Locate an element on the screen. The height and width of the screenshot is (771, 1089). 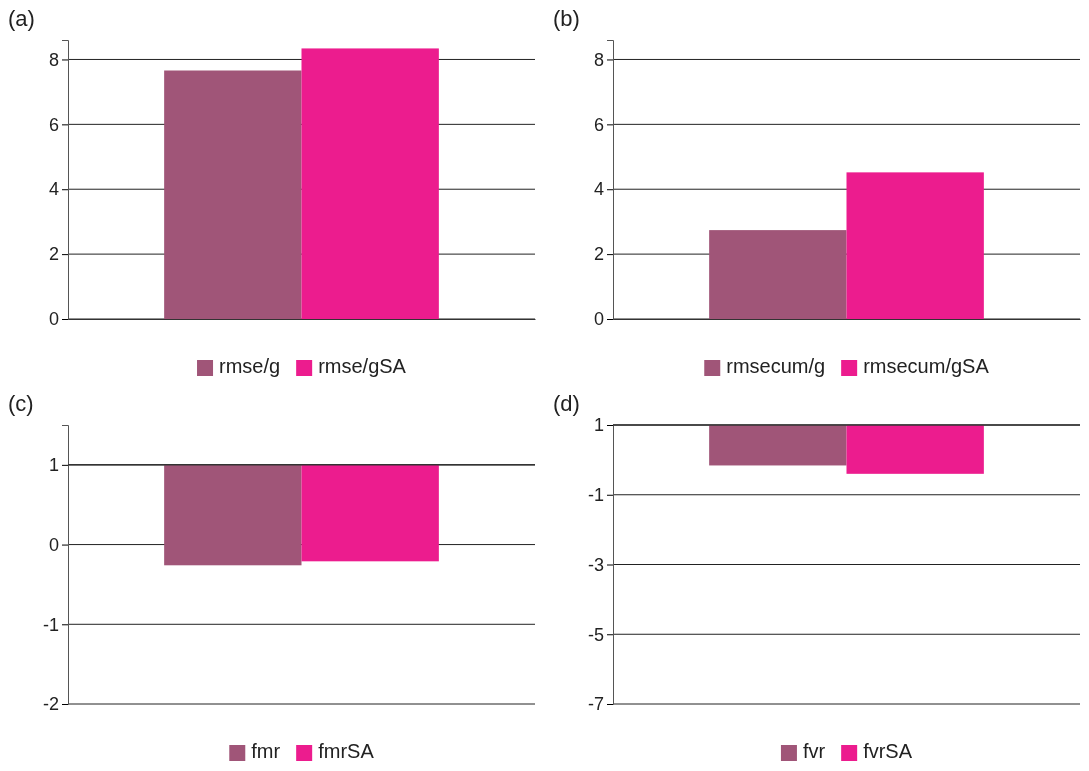
y-tick-label: -2 is located at coordinates (50, 704).